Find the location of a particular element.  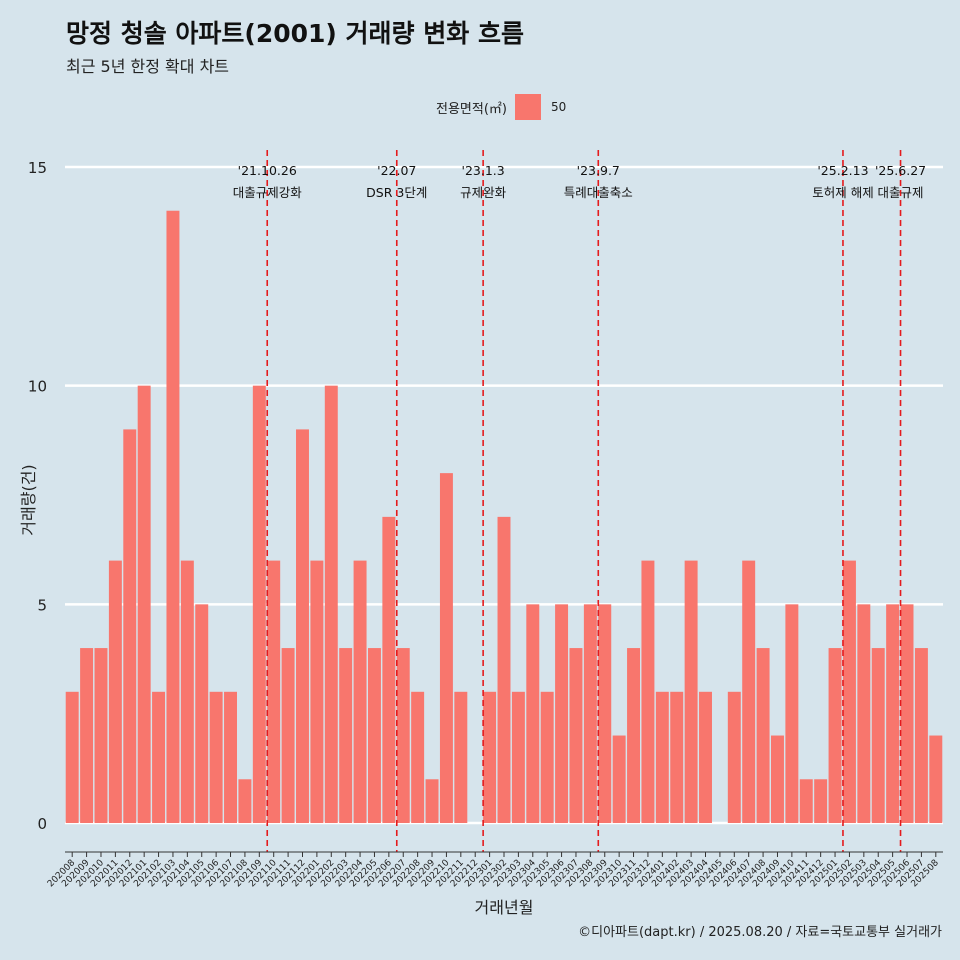

legend-title: 전용면적(㎡) is located at coordinates (471, 109).